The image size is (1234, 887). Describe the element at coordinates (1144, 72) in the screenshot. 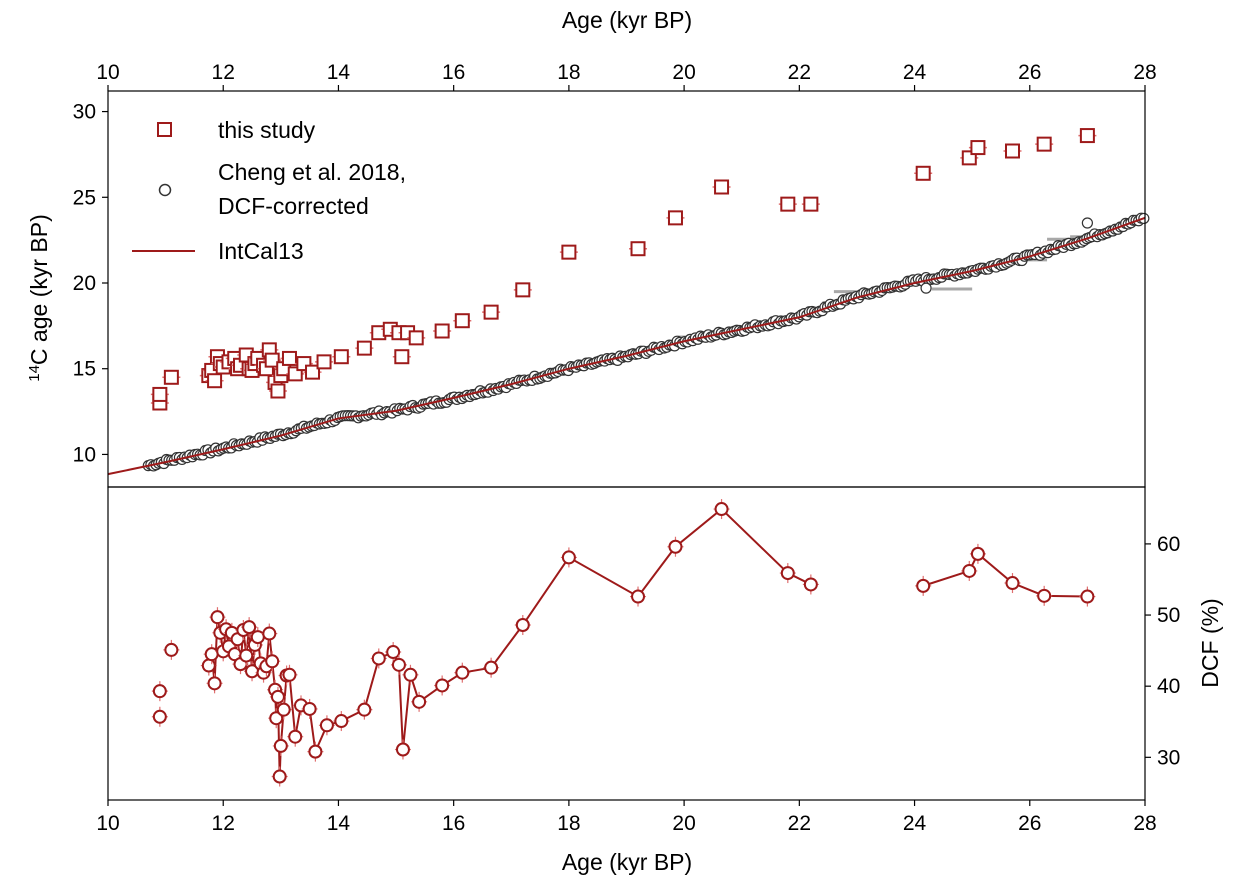

I see `x-top-tick-label: 28` at that location.